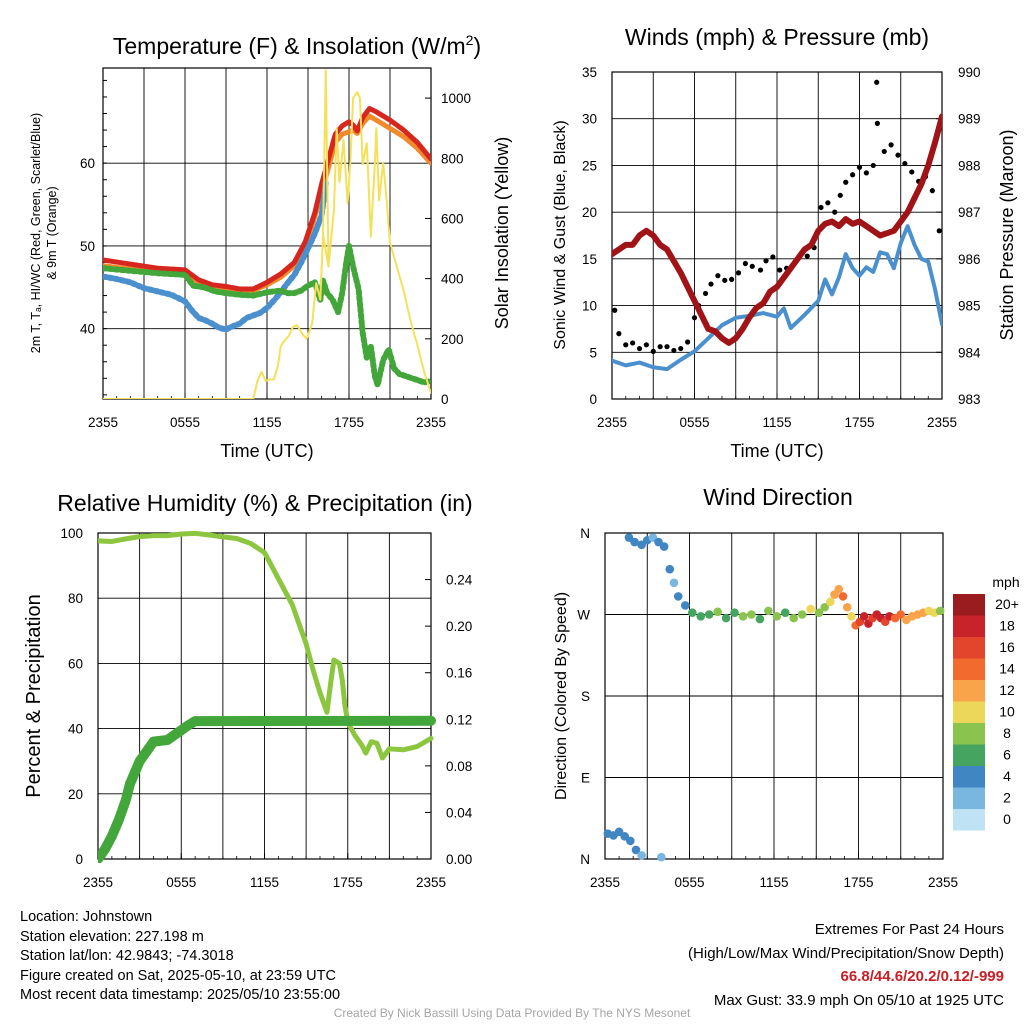 This screenshot has width=1024, height=1024. What do you see at coordinates (777, 37) in the screenshot?
I see `wind-title: Winds (mph) & Pressure (mb)` at bounding box center [777, 37].